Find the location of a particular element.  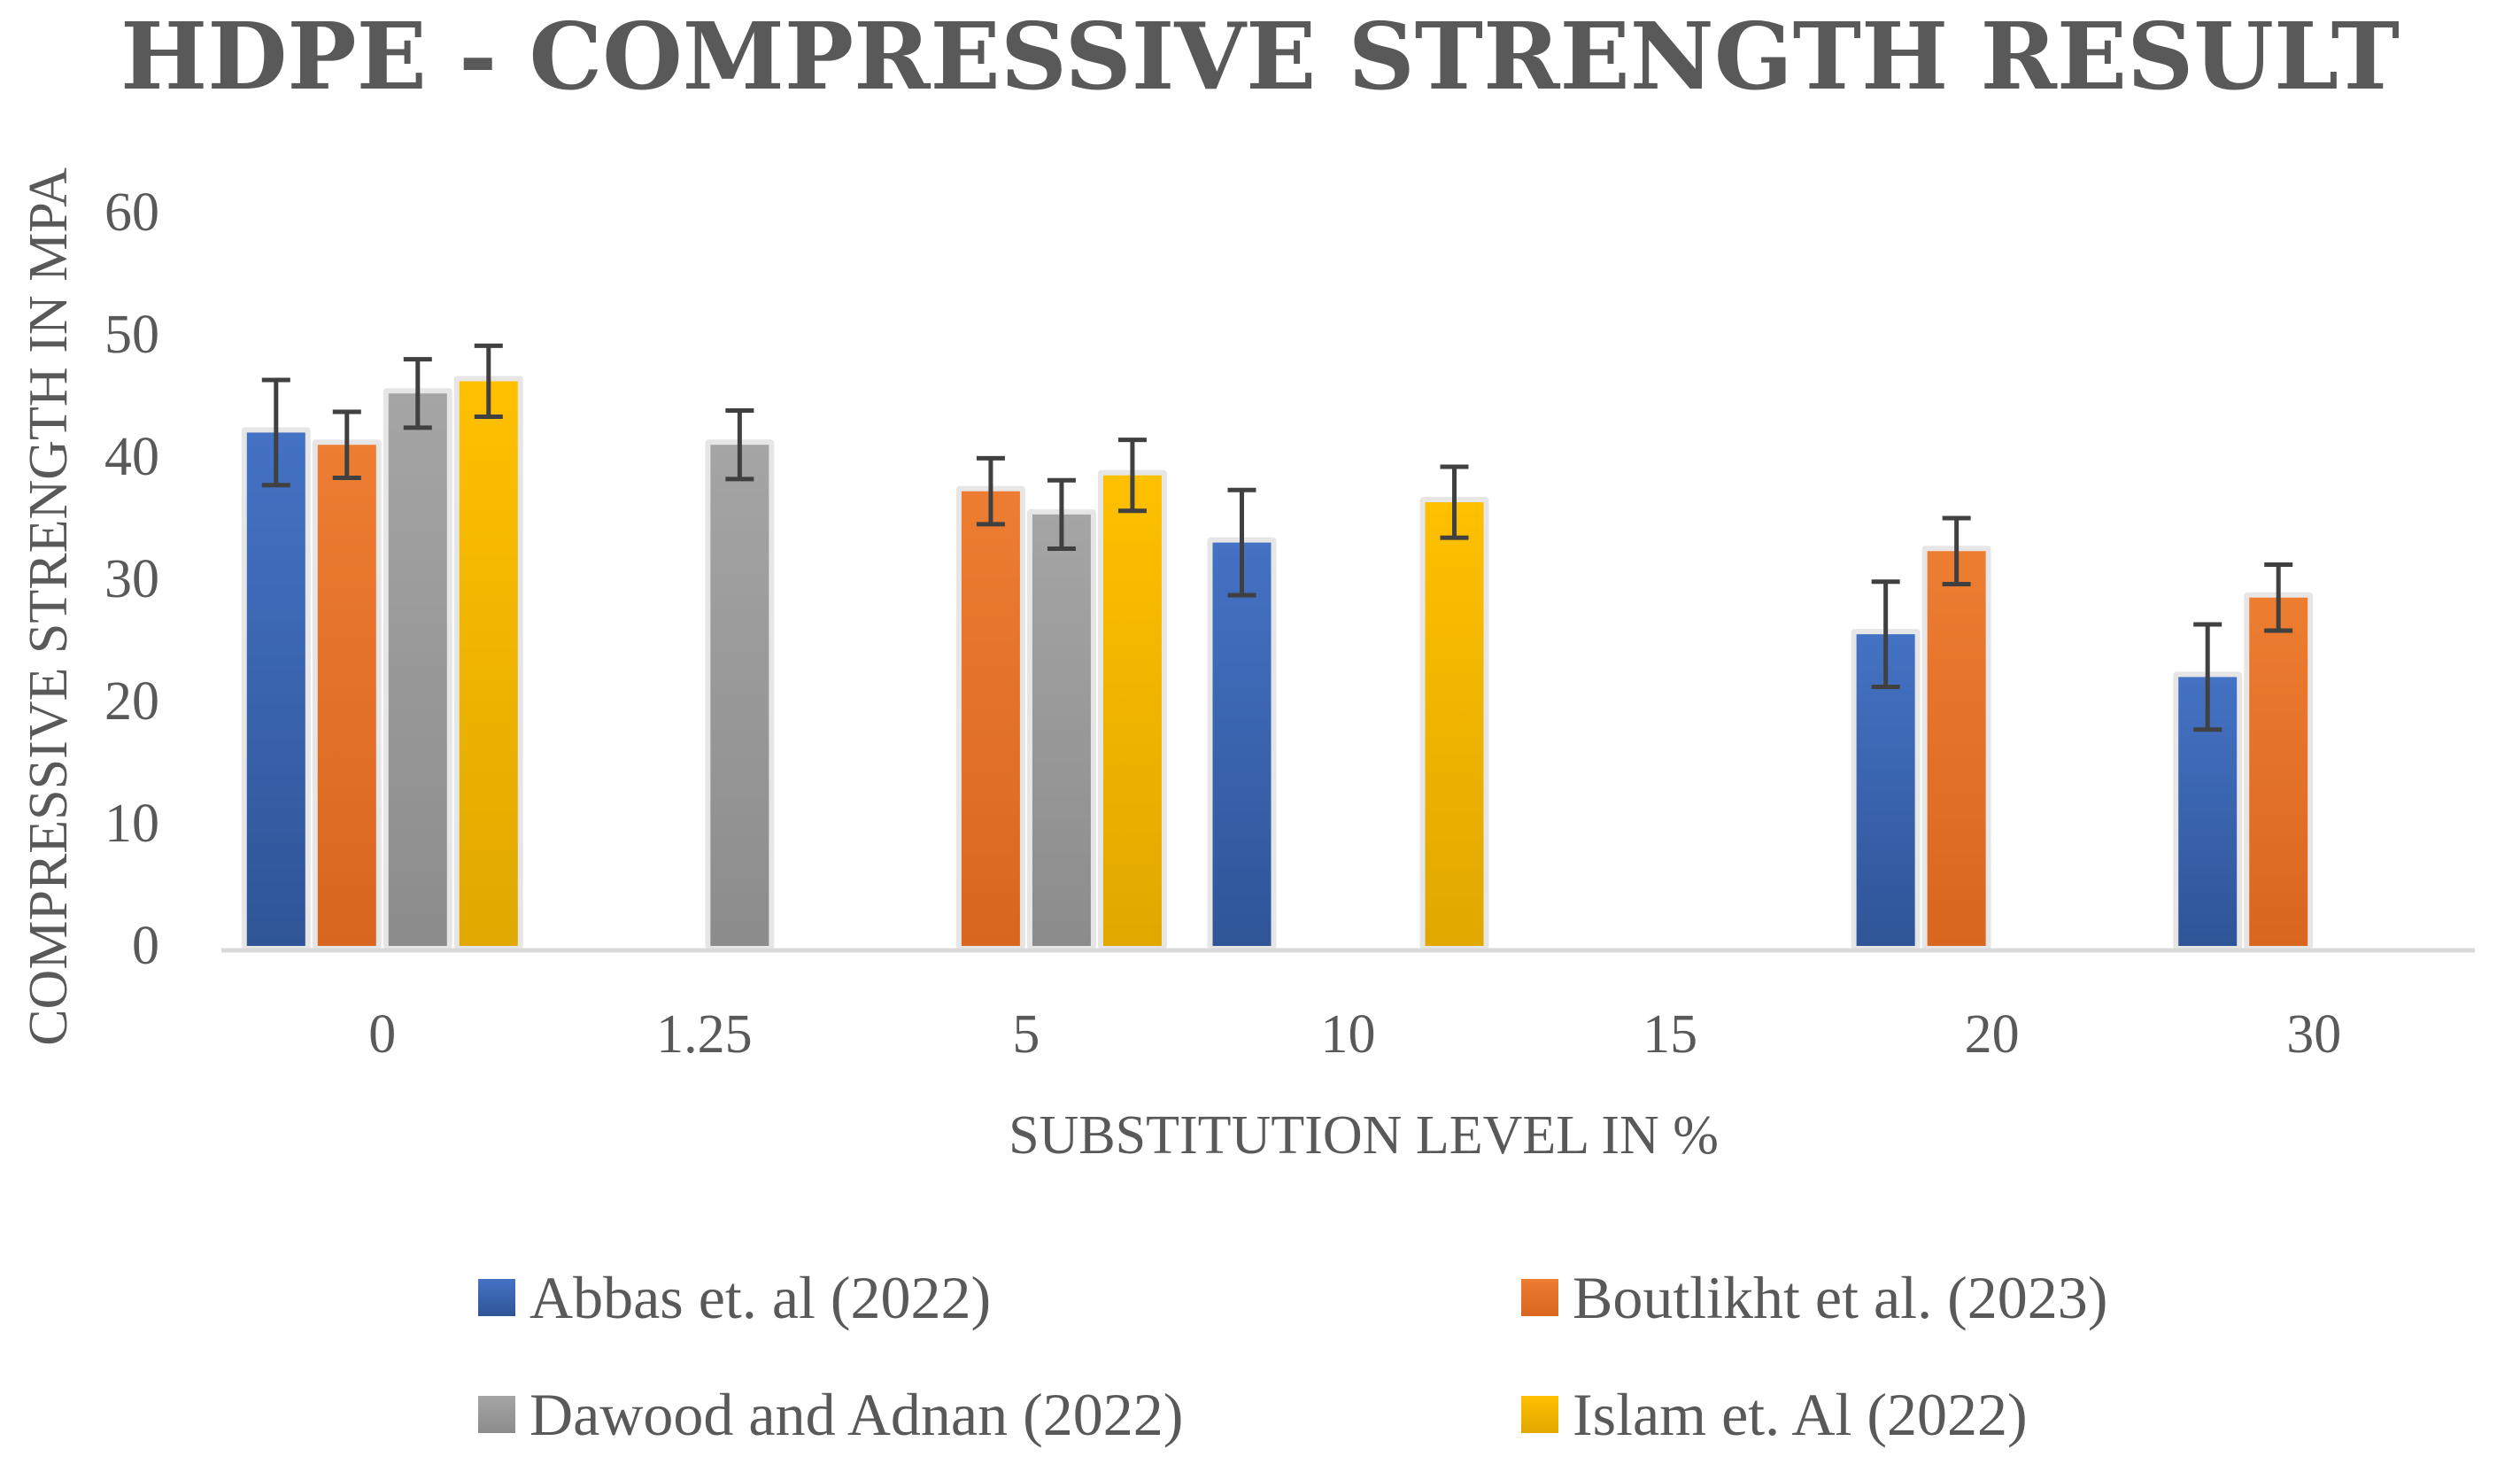

x-axis-ticks: 0 1.25 5 10 15 20 30 is located at coordinates (1354, 1034).